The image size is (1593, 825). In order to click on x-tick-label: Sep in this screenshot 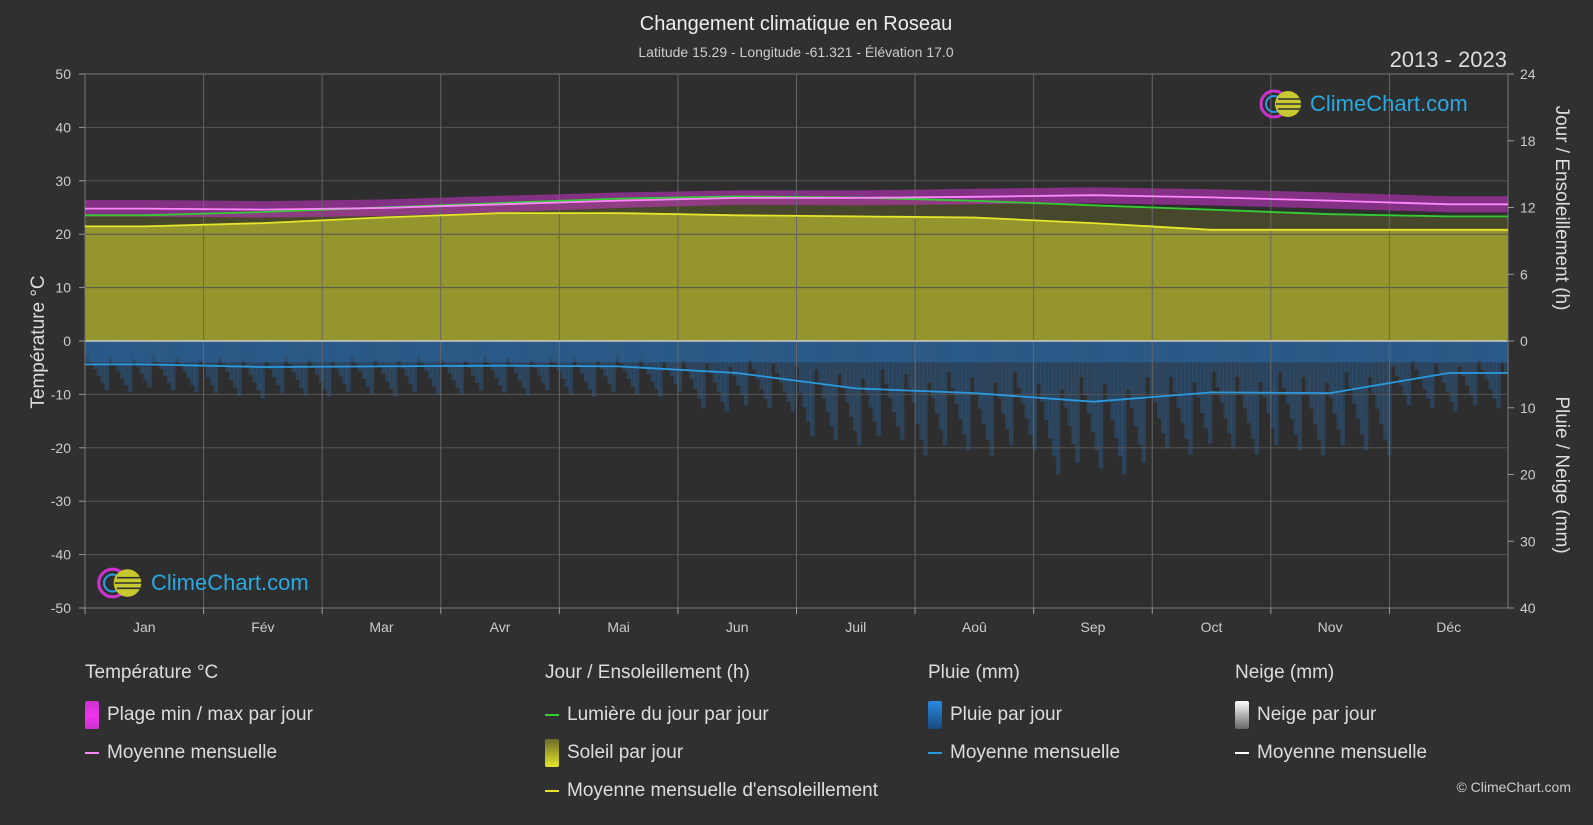, I will do `click(1092, 627)`.